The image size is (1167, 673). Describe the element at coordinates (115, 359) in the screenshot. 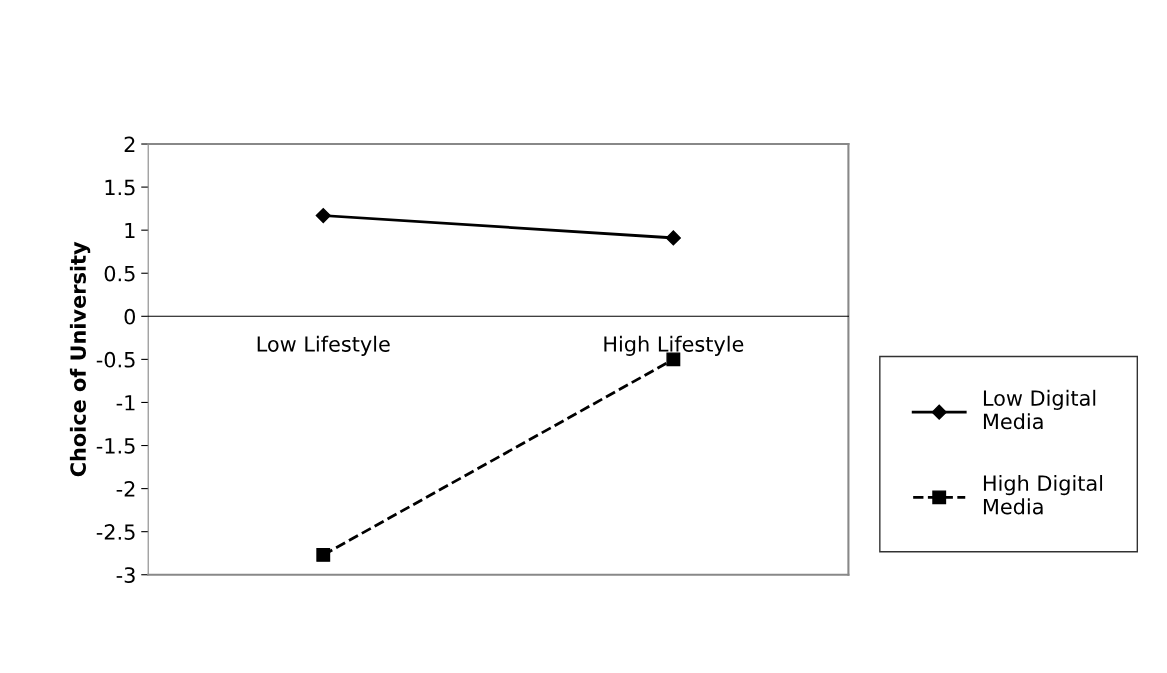

I see `y-tick-label: -0.5` at that location.